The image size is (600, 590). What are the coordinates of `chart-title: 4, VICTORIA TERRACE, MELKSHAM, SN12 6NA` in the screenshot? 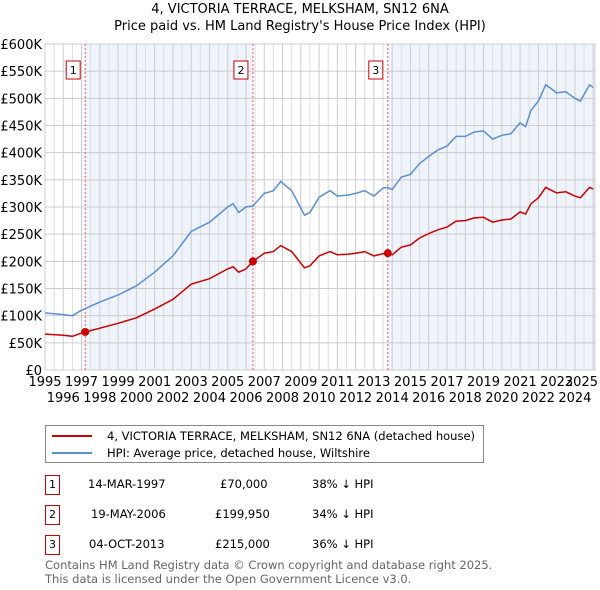 It's located at (300, 9).